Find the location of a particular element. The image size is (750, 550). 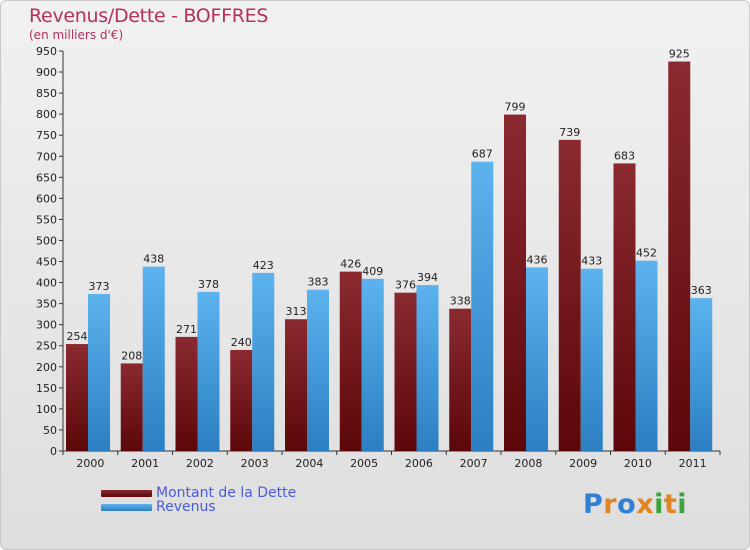

y-tick-label: 950 is located at coordinates (46, 51).